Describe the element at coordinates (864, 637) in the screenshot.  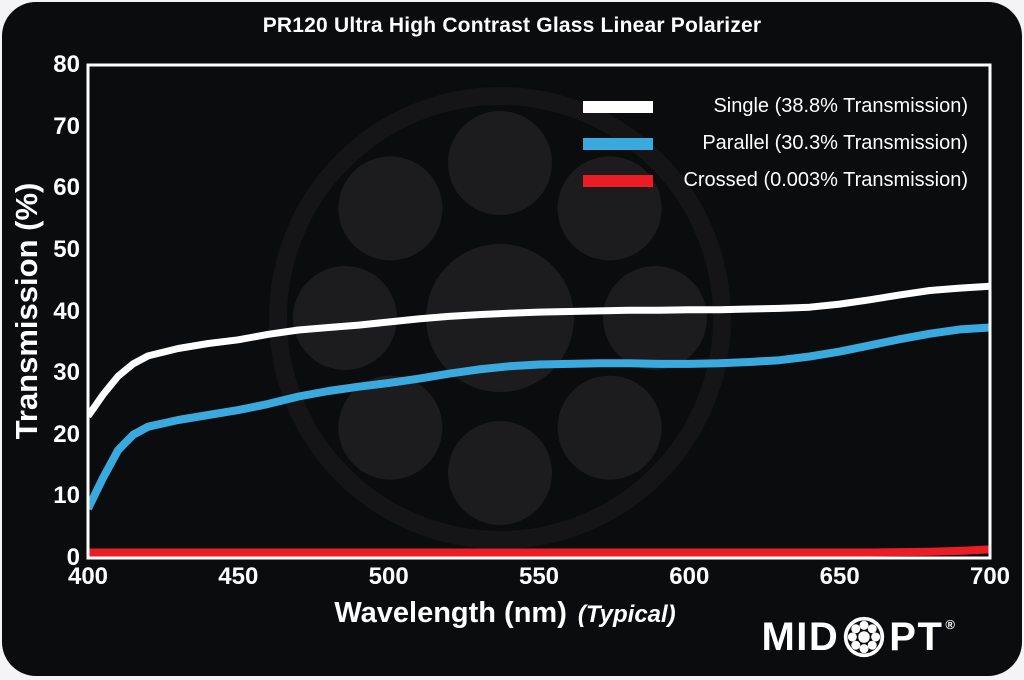
I see `bearing-o-icon` at that location.